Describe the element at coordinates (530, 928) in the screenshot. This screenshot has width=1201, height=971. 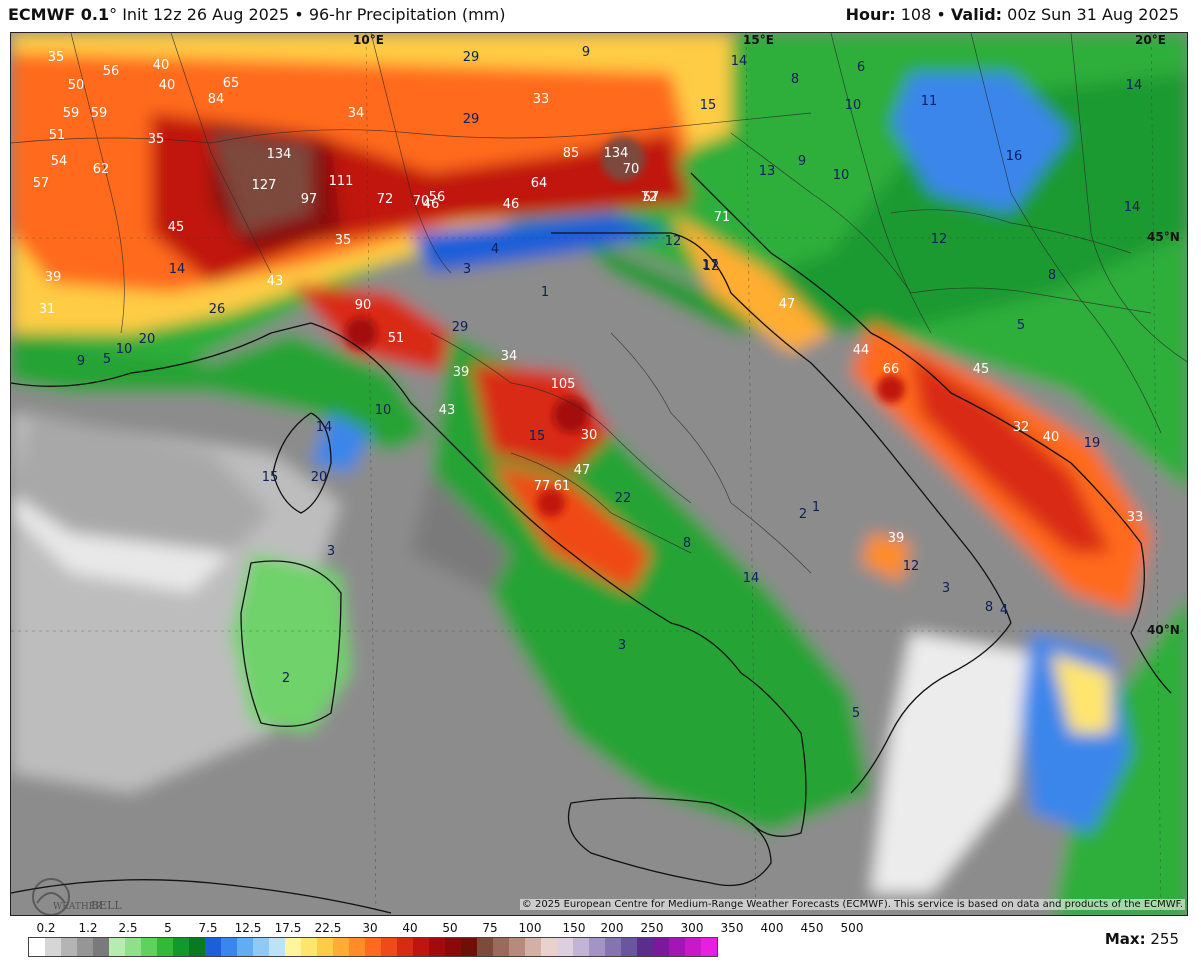
I see `legend-tick: 100` at that location.